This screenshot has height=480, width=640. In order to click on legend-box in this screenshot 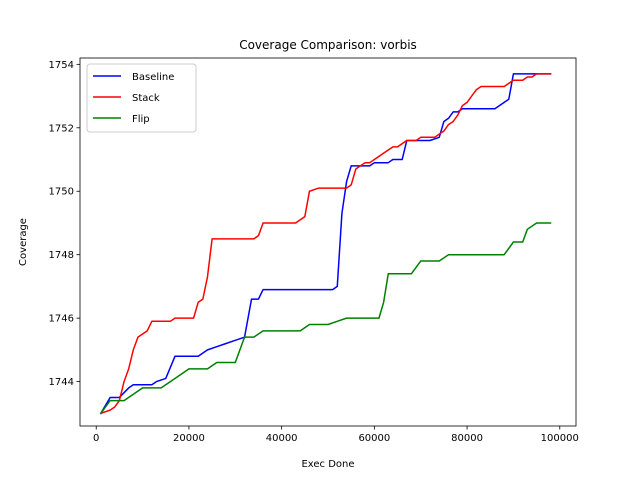, I will do `click(141, 98)`.